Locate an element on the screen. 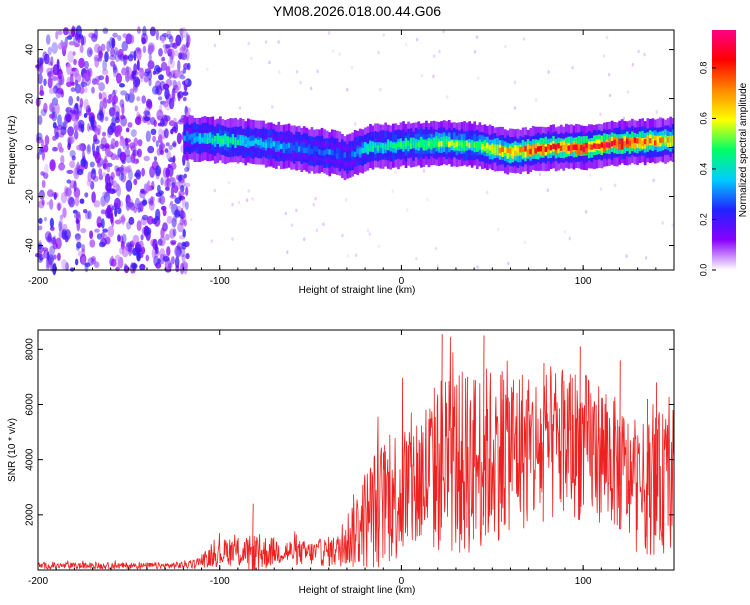 Image resolution: width=750 pixels, height=605 pixels. y-tick-label: 8000 is located at coordinates (30, 349).